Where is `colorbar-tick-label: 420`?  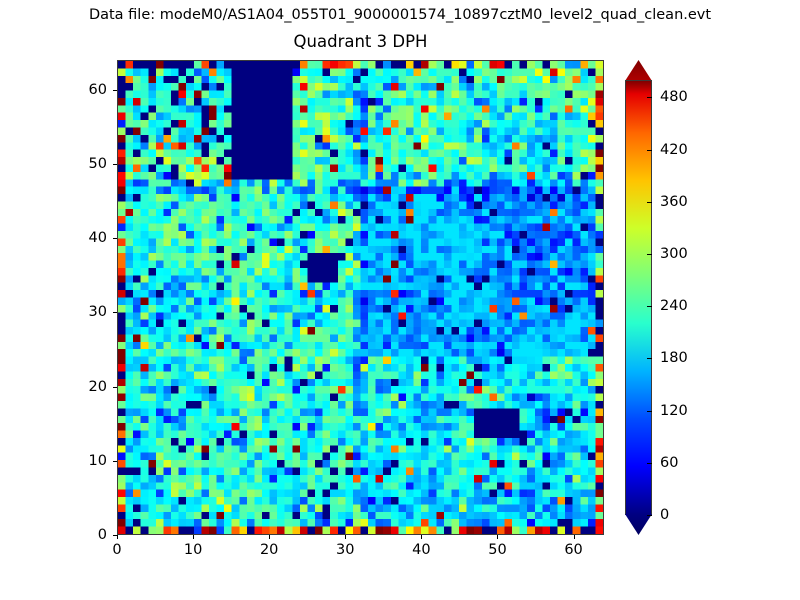 colorbar-tick-label: 420 is located at coordinates (674, 149).